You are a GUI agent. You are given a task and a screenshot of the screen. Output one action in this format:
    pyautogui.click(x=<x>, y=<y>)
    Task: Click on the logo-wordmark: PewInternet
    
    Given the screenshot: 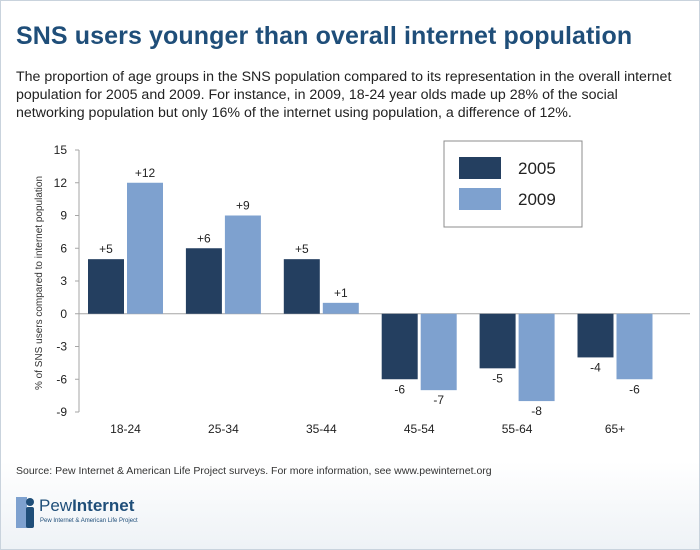 What is the action you would take?
    pyautogui.click(x=87, y=505)
    